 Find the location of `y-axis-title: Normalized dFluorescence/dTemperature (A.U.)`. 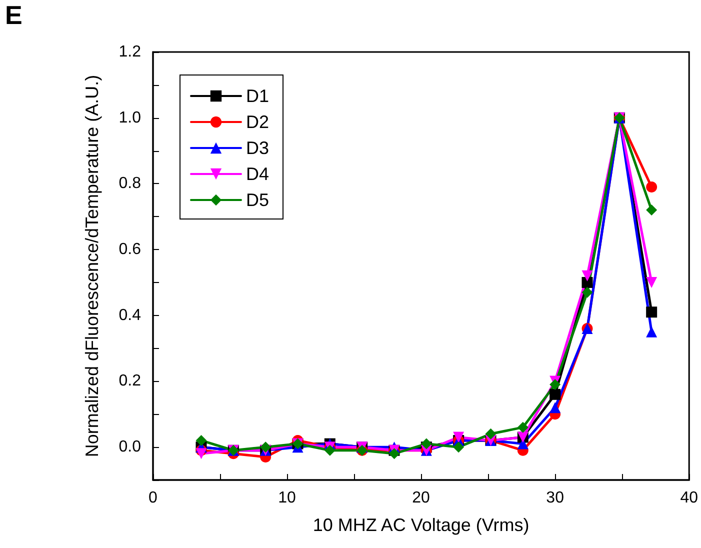

y-axis-title: Normalized dFluorescence/dTemperature (A.U.) is located at coordinates (92, 266).